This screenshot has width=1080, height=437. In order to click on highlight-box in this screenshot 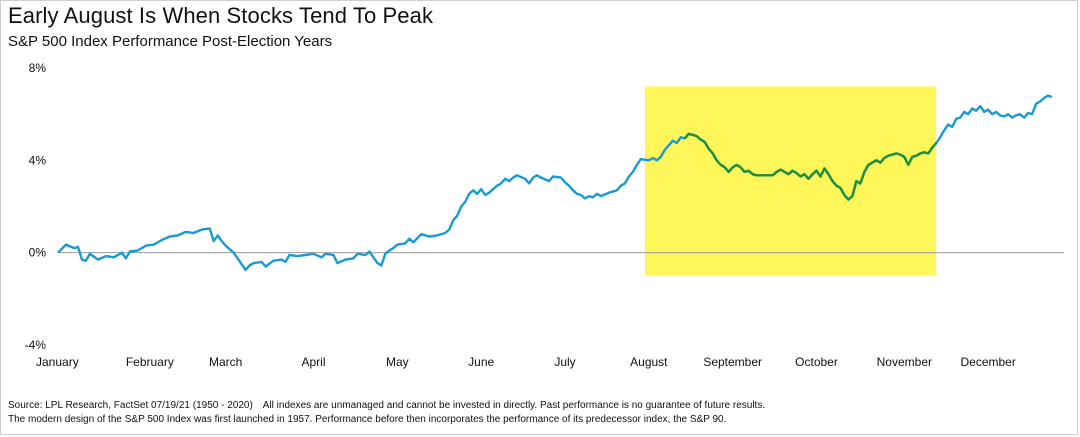, I will do `click(790, 181)`.